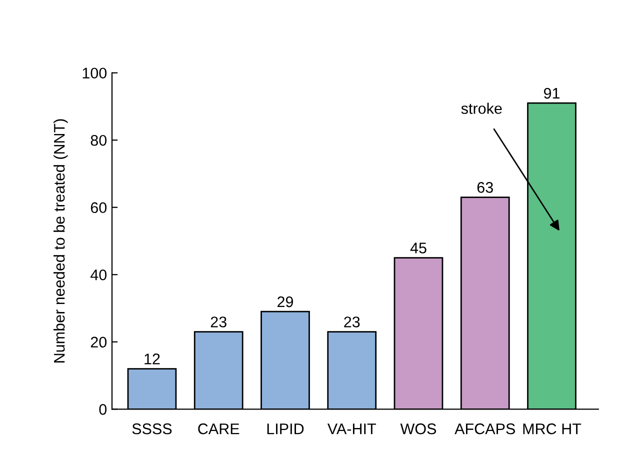  Describe the element at coordinates (351, 429) in the screenshot. I see `x-tick-label: VA-HIT` at that location.